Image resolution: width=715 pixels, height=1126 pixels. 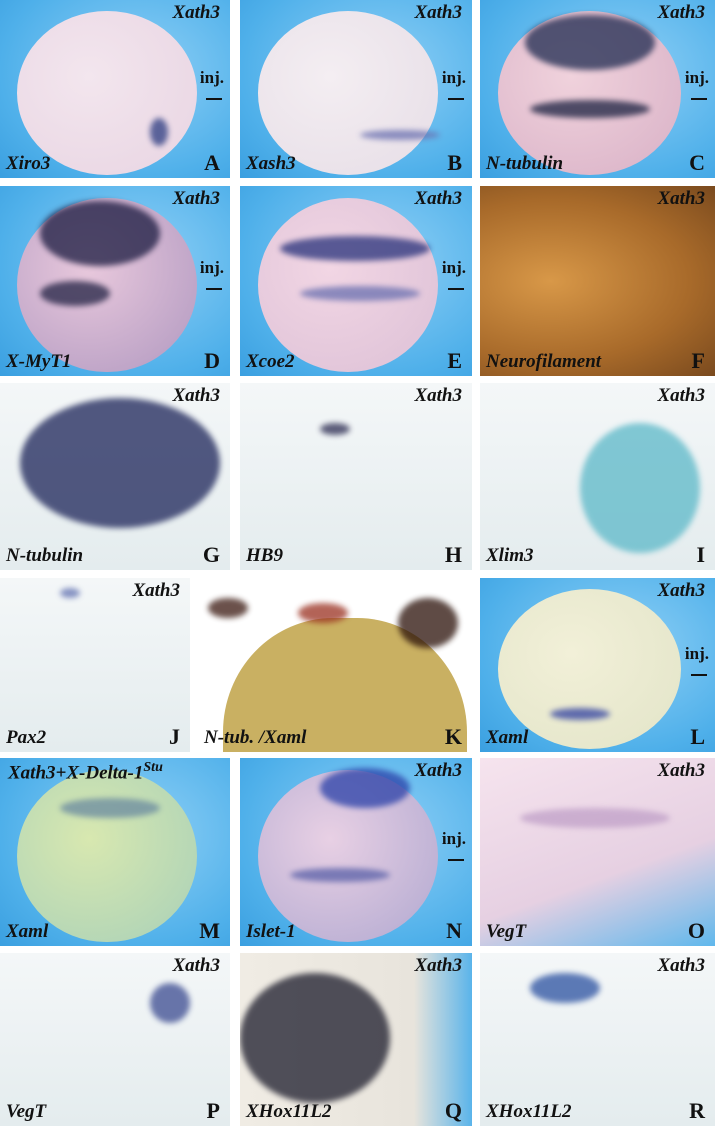 What do you see at coordinates (454, 360) in the screenshot?
I see `panel-letter: E` at bounding box center [454, 360].